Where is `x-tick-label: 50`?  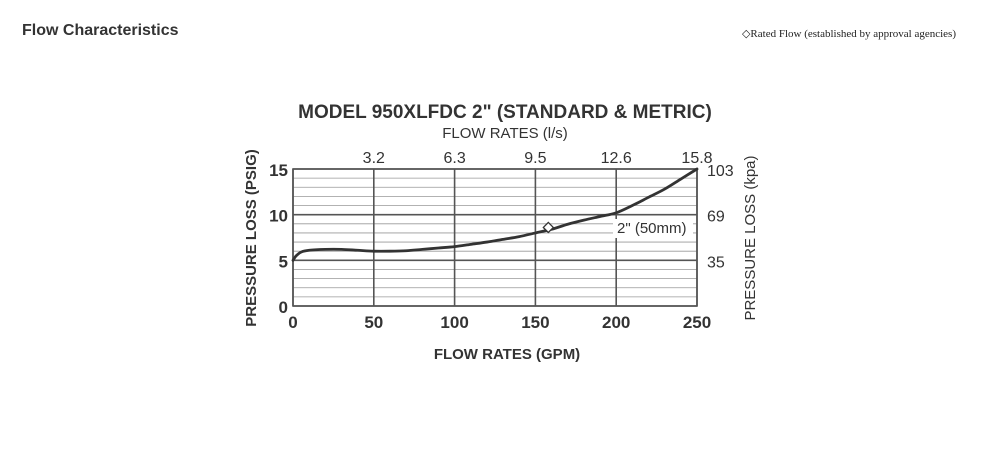
x-tick-label: 50 is located at coordinates (373, 322).